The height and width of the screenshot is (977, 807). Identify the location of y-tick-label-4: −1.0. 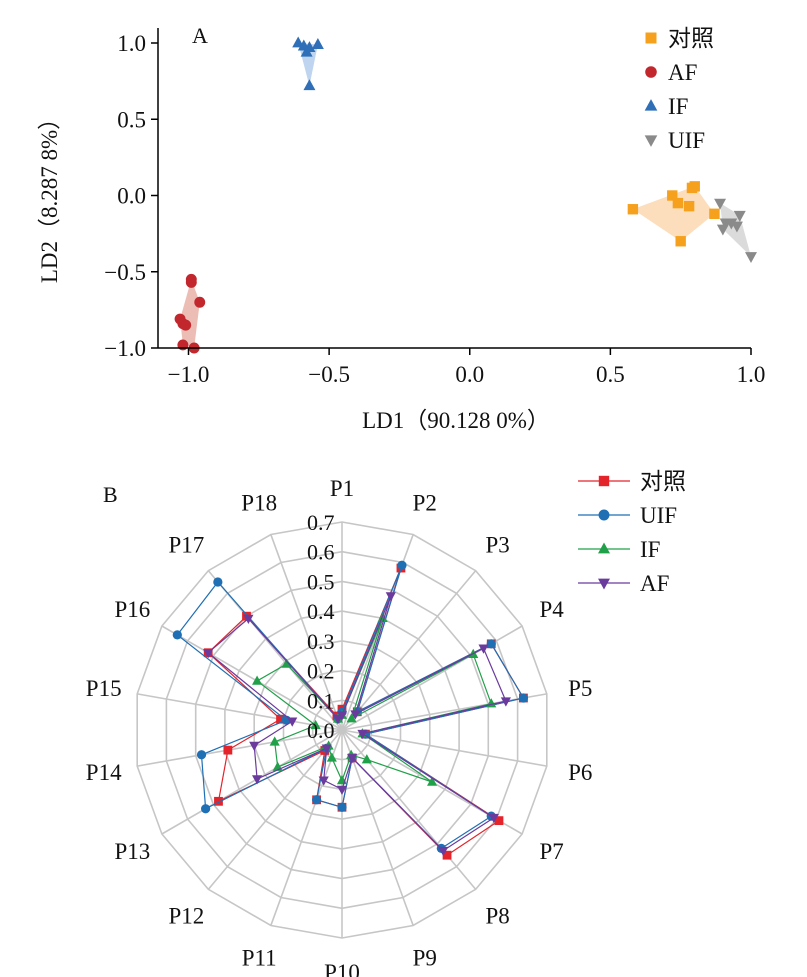
(125, 348).